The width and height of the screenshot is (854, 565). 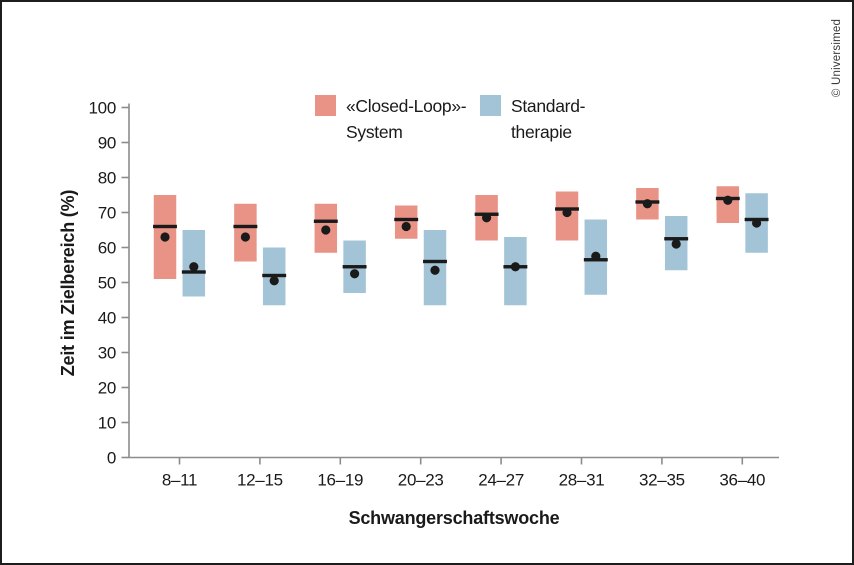 What do you see at coordinates (501, 480) in the screenshot?
I see `x-tick-label: 24–27` at bounding box center [501, 480].